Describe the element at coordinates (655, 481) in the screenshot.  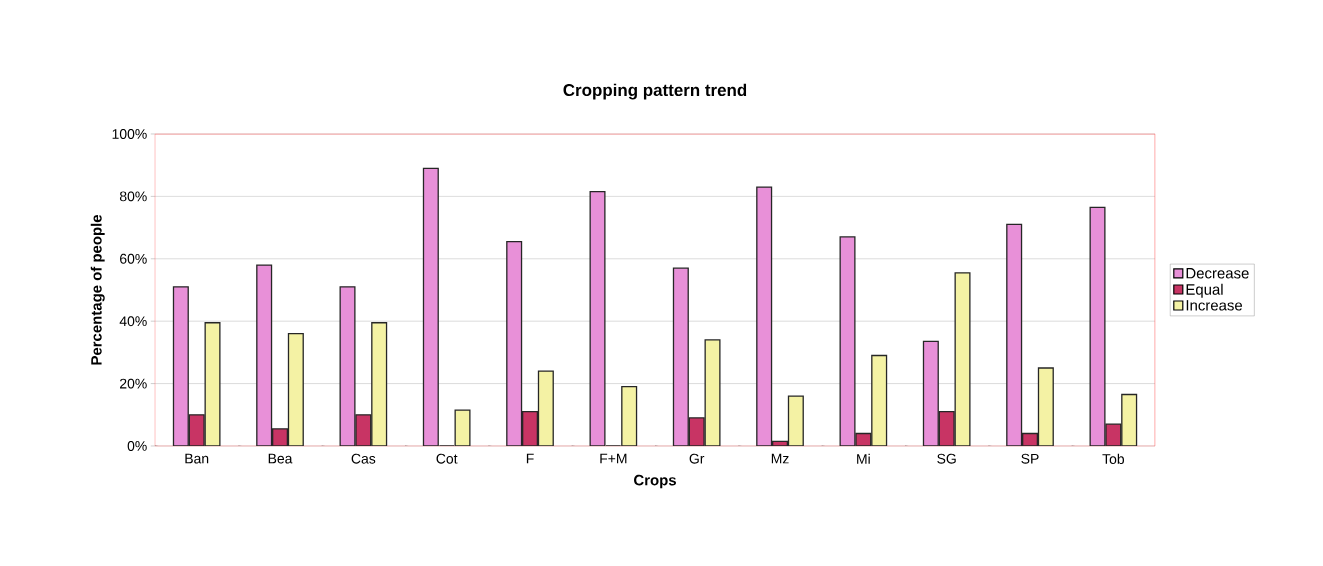
I see `x-axis-title: Crops` at that location.